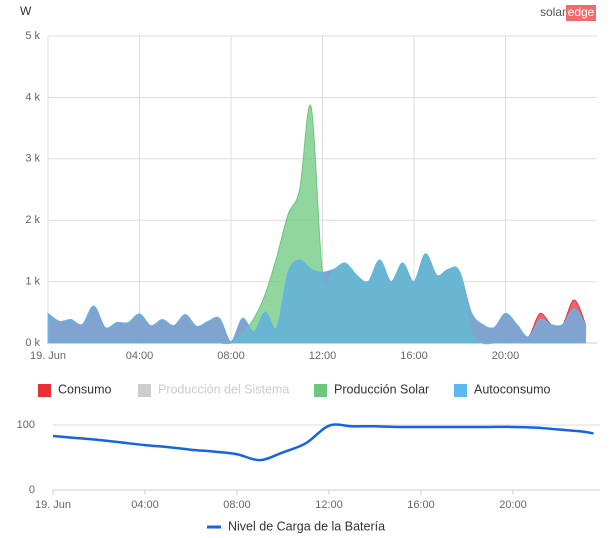 The width and height of the screenshot is (613, 538). I want to click on y-axis-label: W, so click(26, 11).